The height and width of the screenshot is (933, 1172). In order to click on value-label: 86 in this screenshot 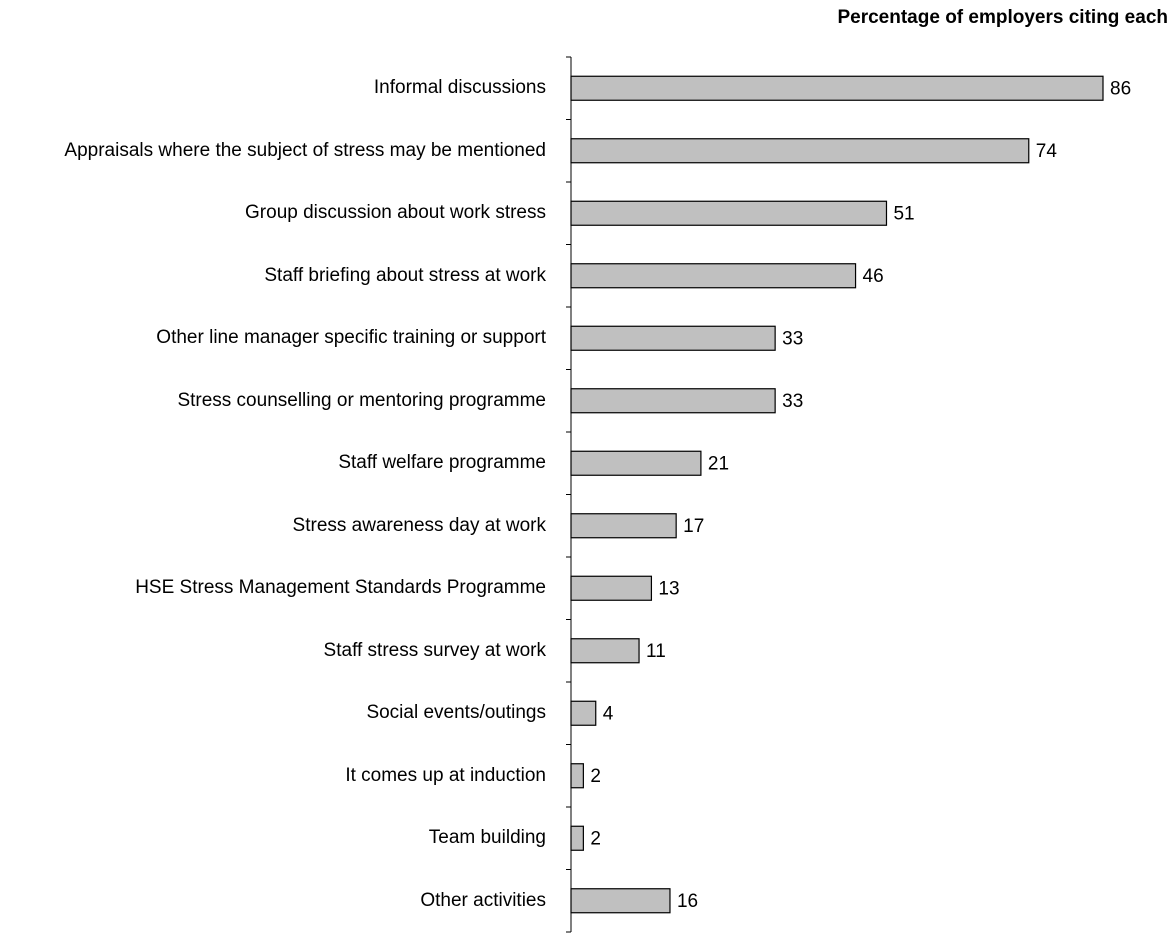, I will do `click(1120, 88)`.